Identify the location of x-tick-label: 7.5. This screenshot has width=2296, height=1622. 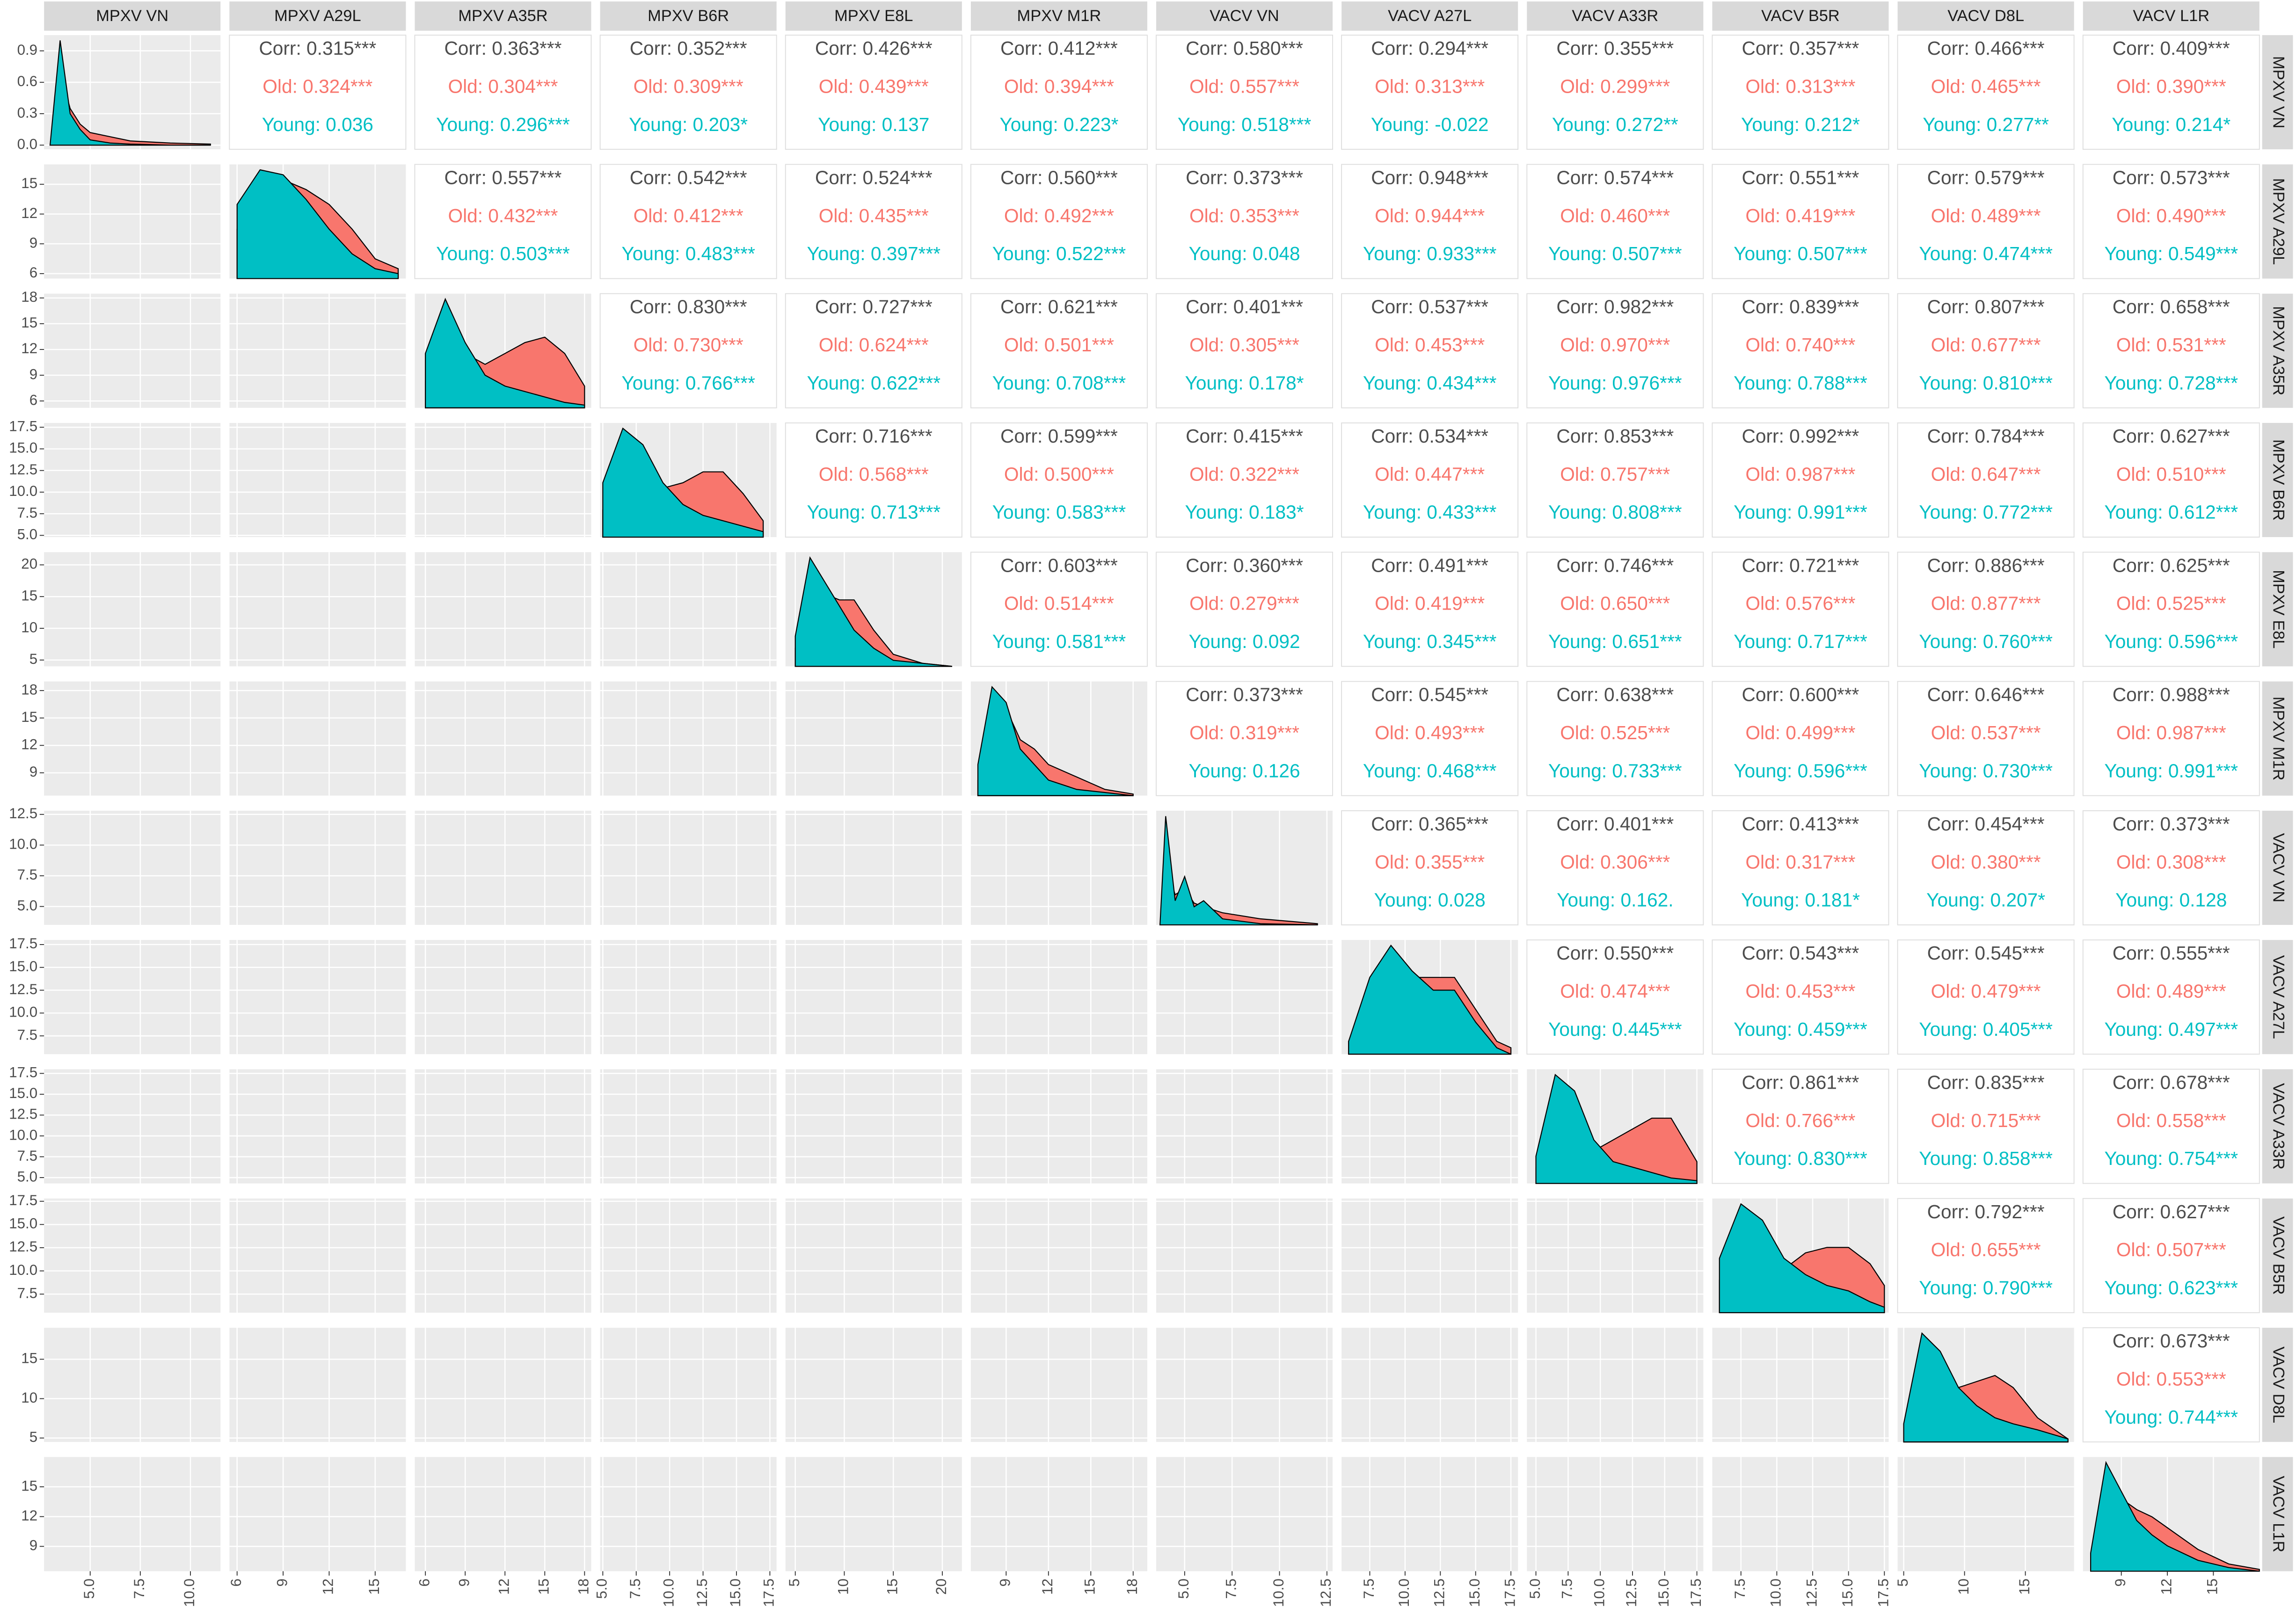
(1231, 1588).